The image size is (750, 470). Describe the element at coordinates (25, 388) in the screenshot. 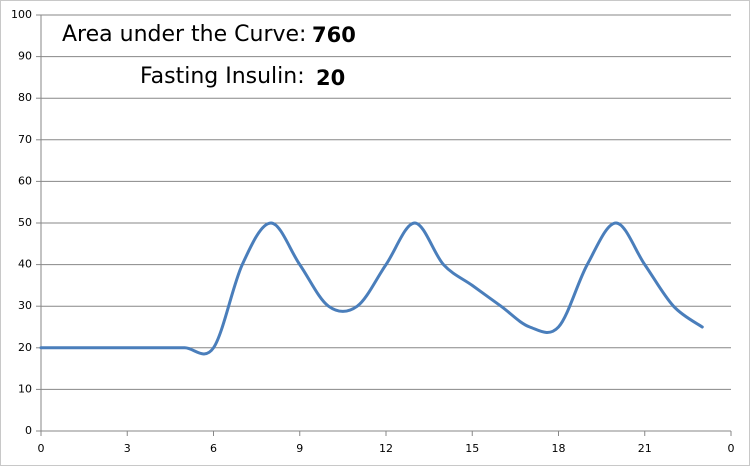

I see `y-tick-label: 10` at that location.